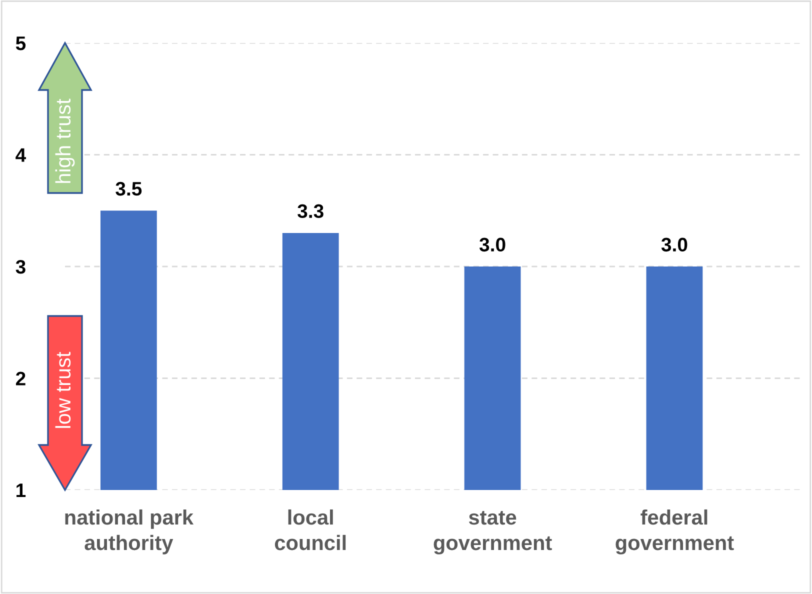  What do you see at coordinates (129, 189) in the screenshot?
I see `data-label: 3.5` at bounding box center [129, 189].